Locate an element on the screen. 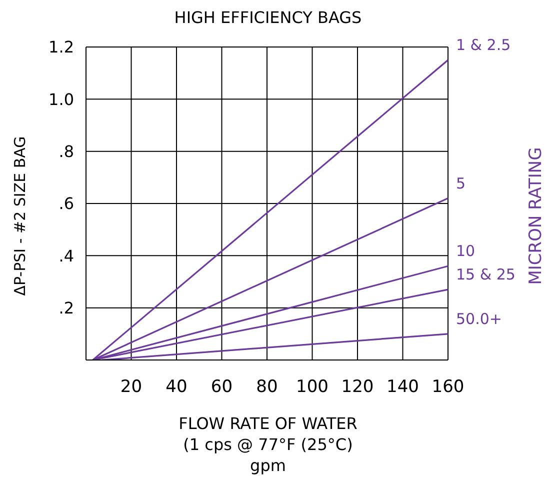  series-label: 15 & 25 is located at coordinates (486, 275).